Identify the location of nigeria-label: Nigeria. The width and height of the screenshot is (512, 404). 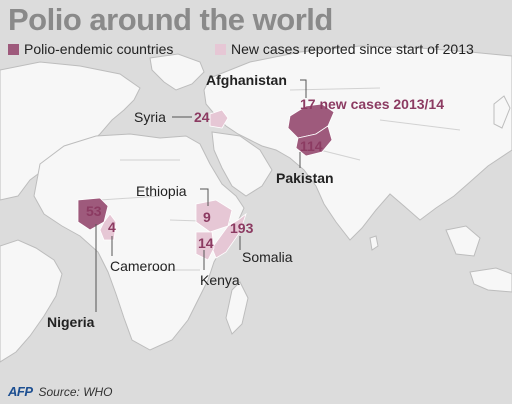
(71, 322).